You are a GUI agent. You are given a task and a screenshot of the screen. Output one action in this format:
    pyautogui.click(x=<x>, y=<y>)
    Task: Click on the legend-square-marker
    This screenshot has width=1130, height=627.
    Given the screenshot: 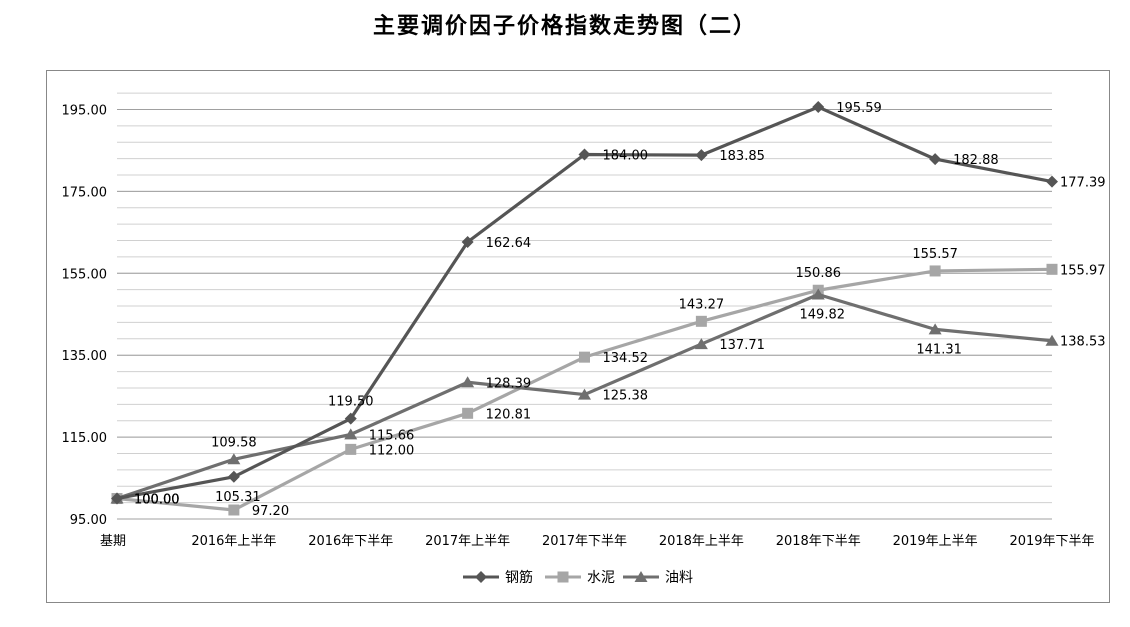 What is the action you would take?
    pyautogui.click(x=563, y=577)
    